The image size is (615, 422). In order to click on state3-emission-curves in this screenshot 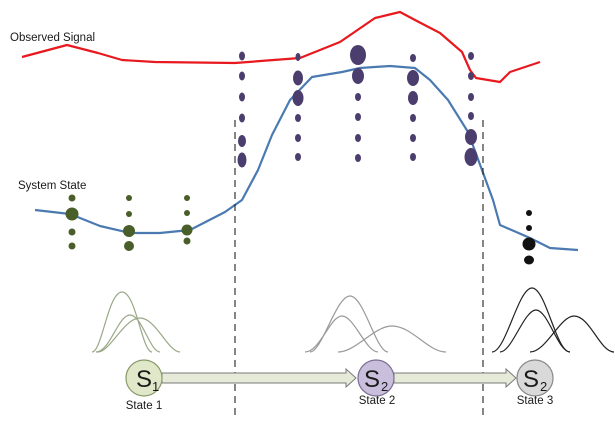, I will do `click(553, 320)`.